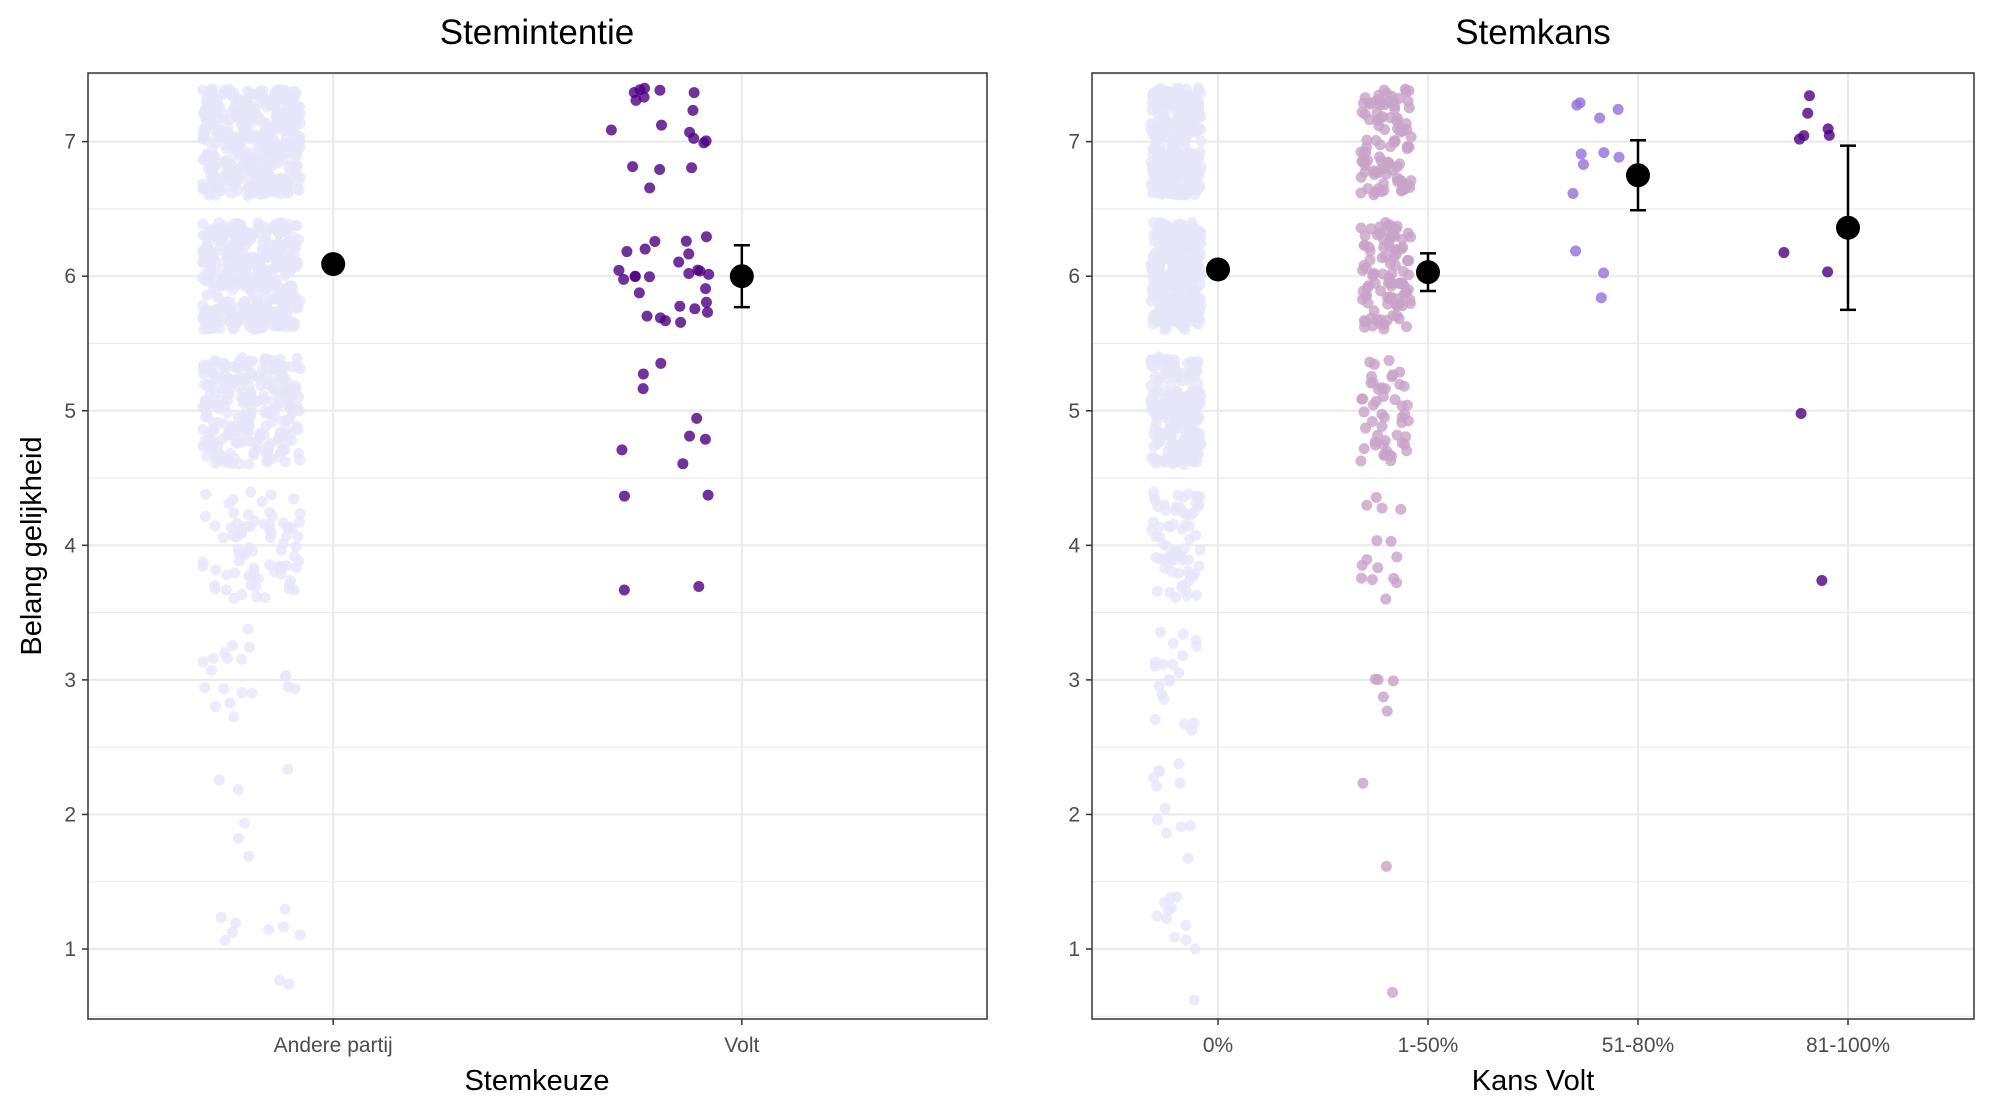  What do you see at coordinates (741, 1045) in the screenshot?
I see `x-tick-label: Volt` at bounding box center [741, 1045].